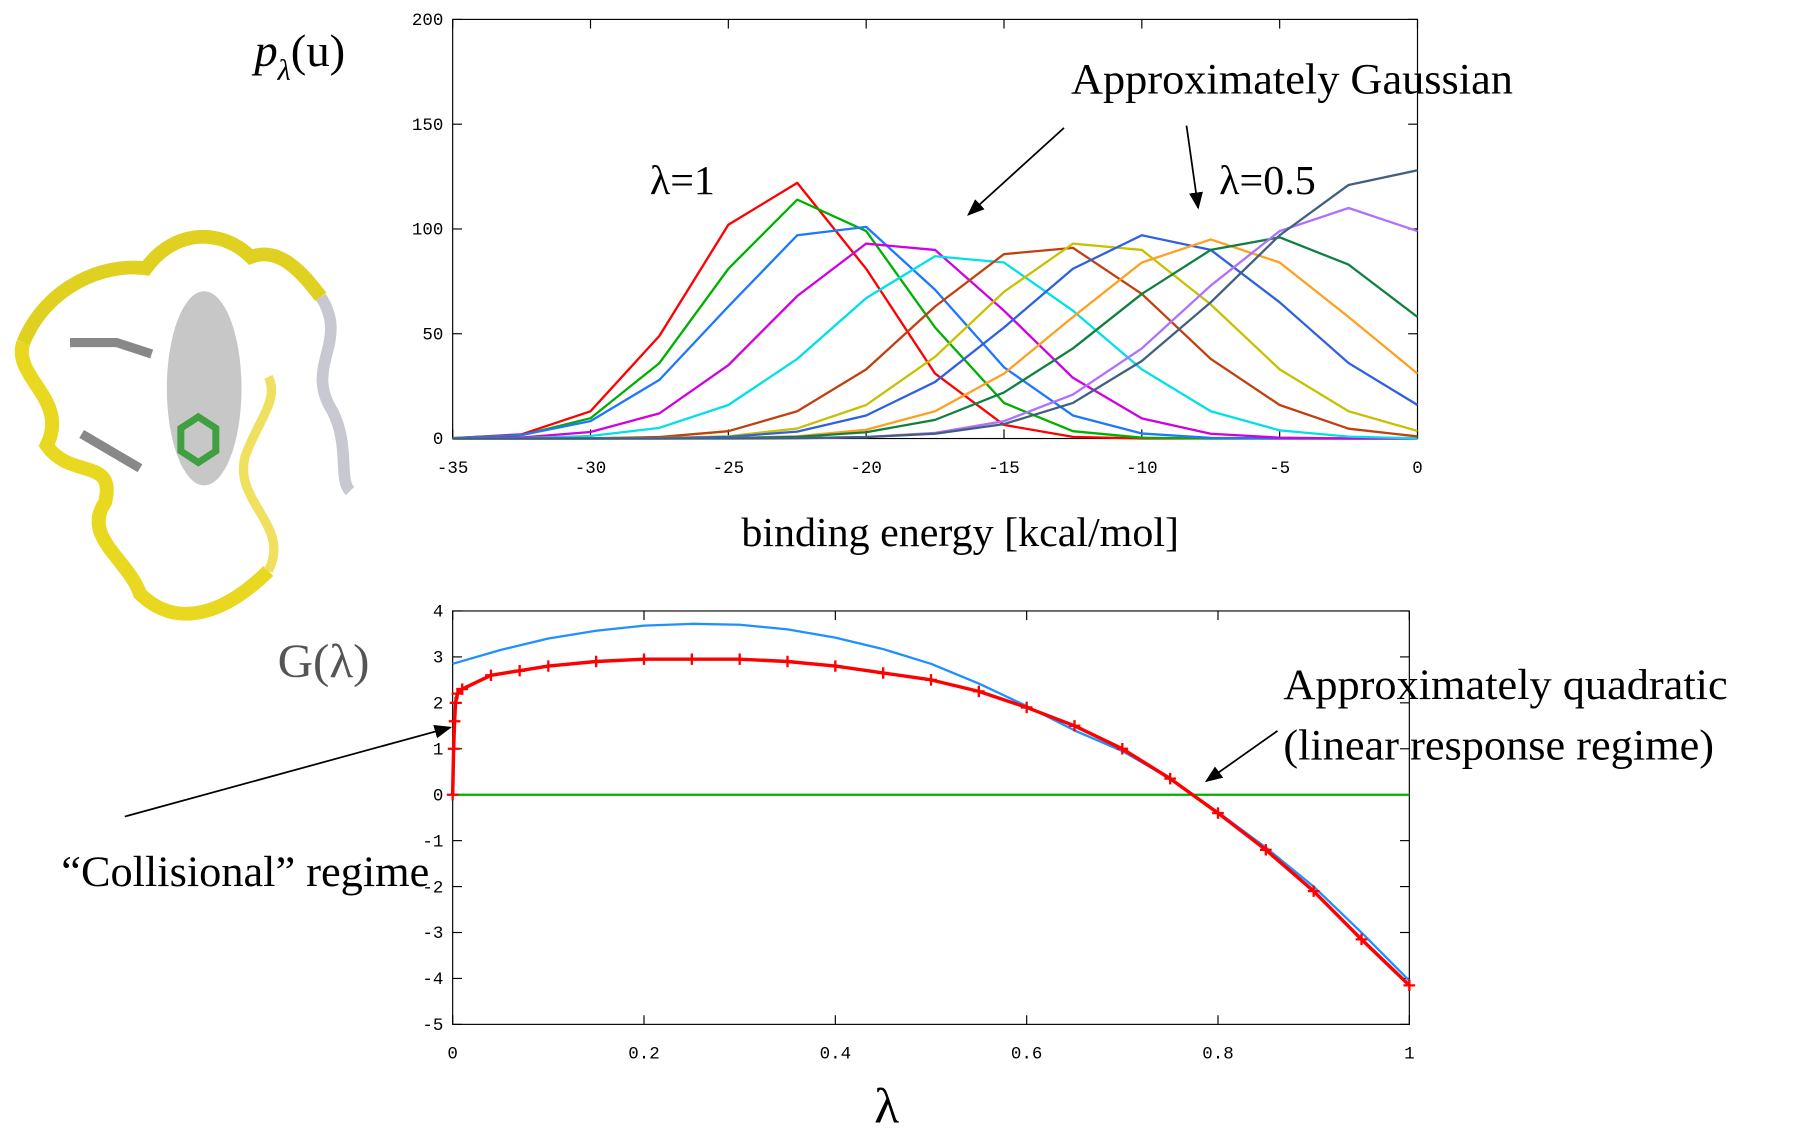 The height and width of the screenshot is (1142, 1820). I want to click on x-tick-label: 1, so click(1409, 1055).